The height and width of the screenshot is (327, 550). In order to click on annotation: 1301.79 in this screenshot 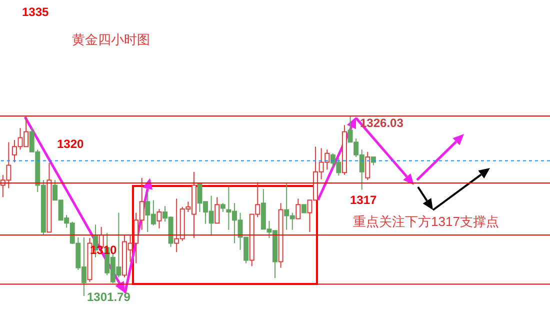, I will do `click(109, 297)`.